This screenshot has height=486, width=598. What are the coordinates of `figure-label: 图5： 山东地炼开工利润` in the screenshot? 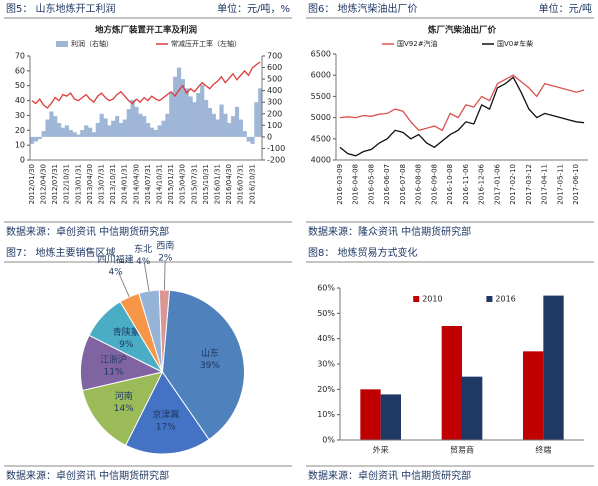 It's located at (61, 8).